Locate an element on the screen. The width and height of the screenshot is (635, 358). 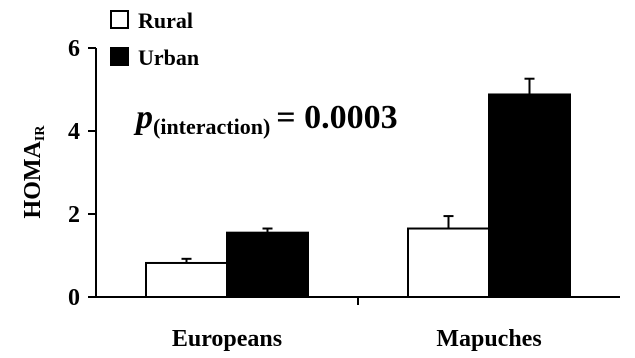
category-label-mapuches: Mapuches is located at coordinates (488, 339).